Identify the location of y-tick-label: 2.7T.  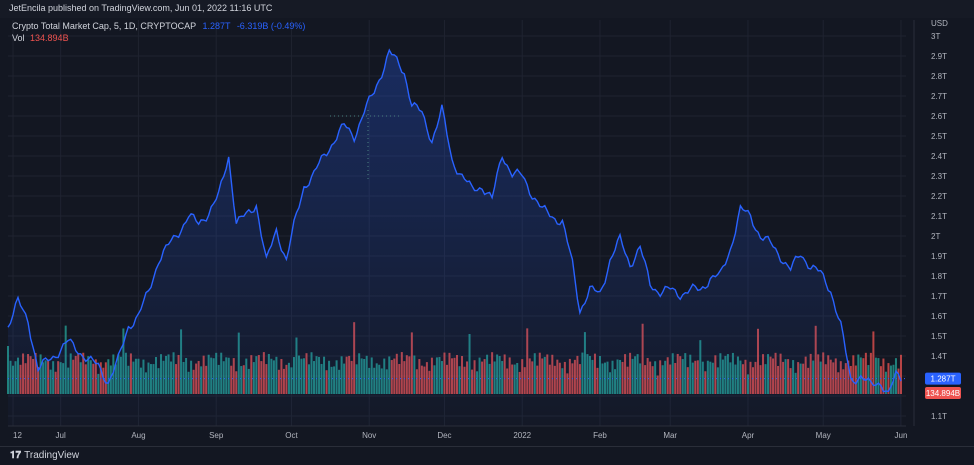
(939, 96).